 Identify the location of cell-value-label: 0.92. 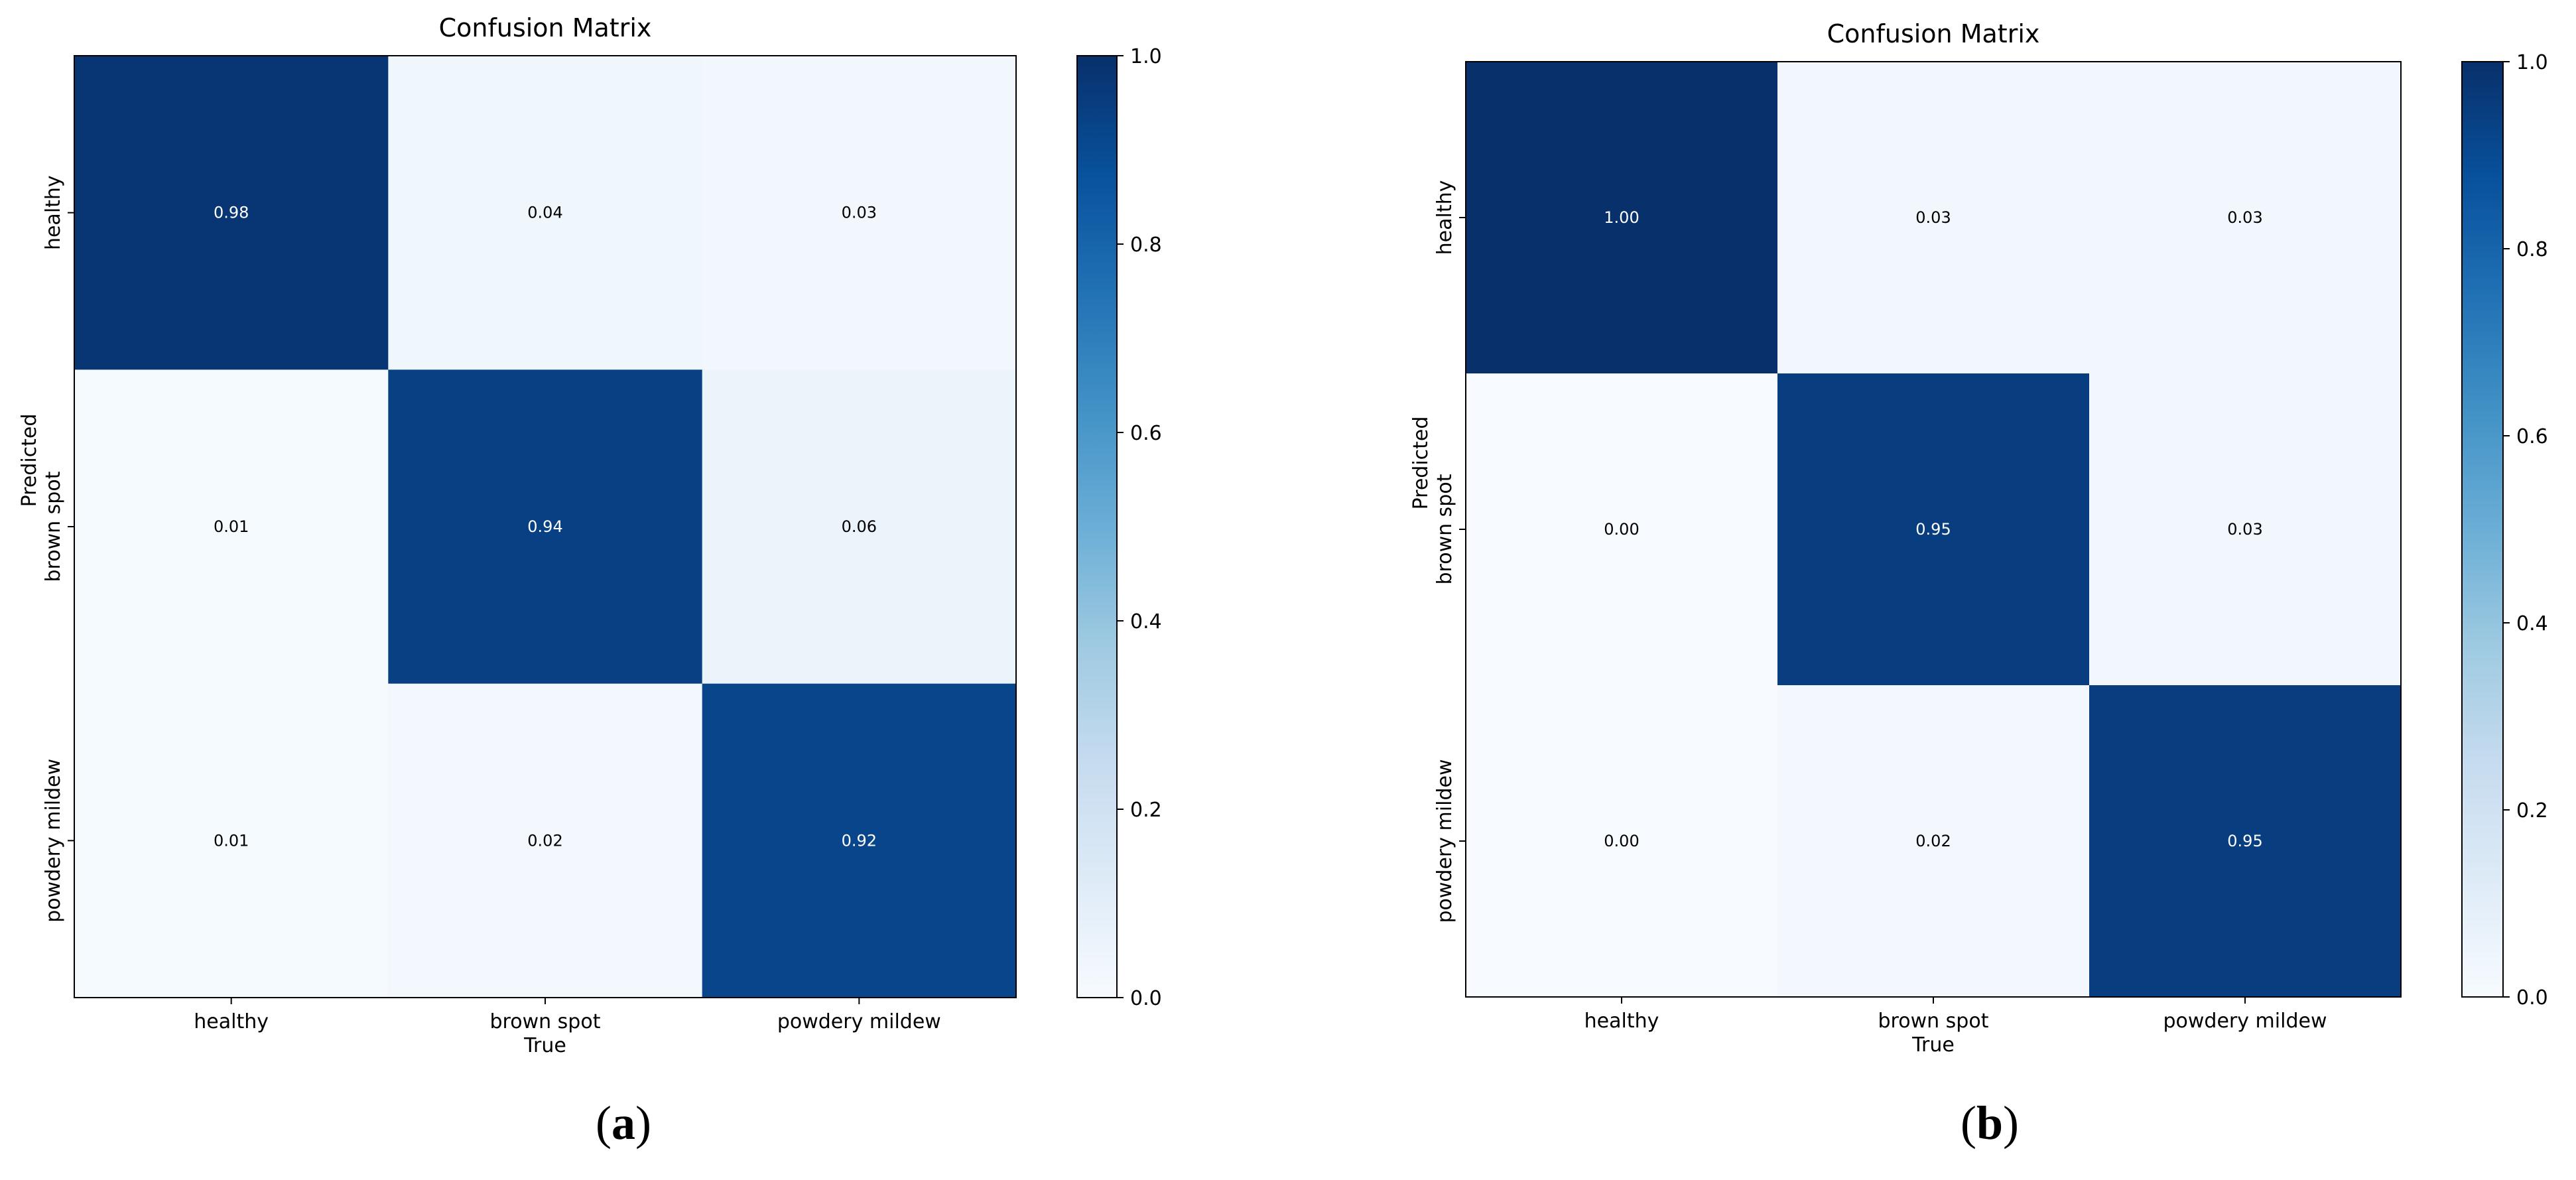
(860, 840).